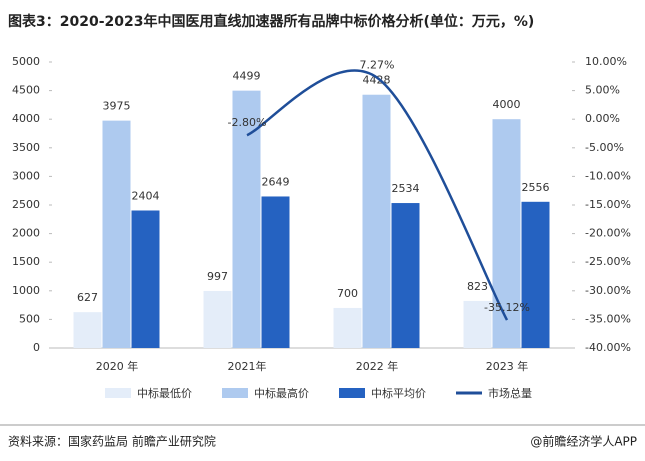 Image resolution: width=645 pixels, height=461 pixels. What do you see at coordinates (247, 366) in the screenshot?
I see `x-tick-label: 2021年` at bounding box center [247, 366].